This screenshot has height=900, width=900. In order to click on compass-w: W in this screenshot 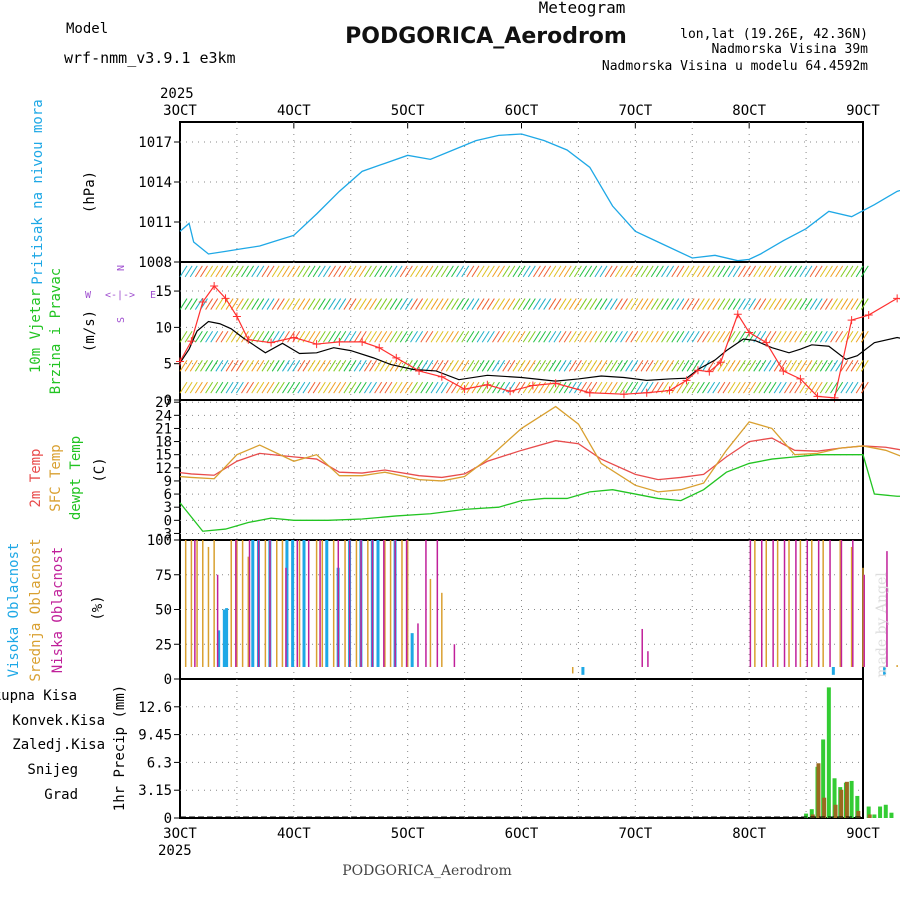, I will do `click(88, 295)`.